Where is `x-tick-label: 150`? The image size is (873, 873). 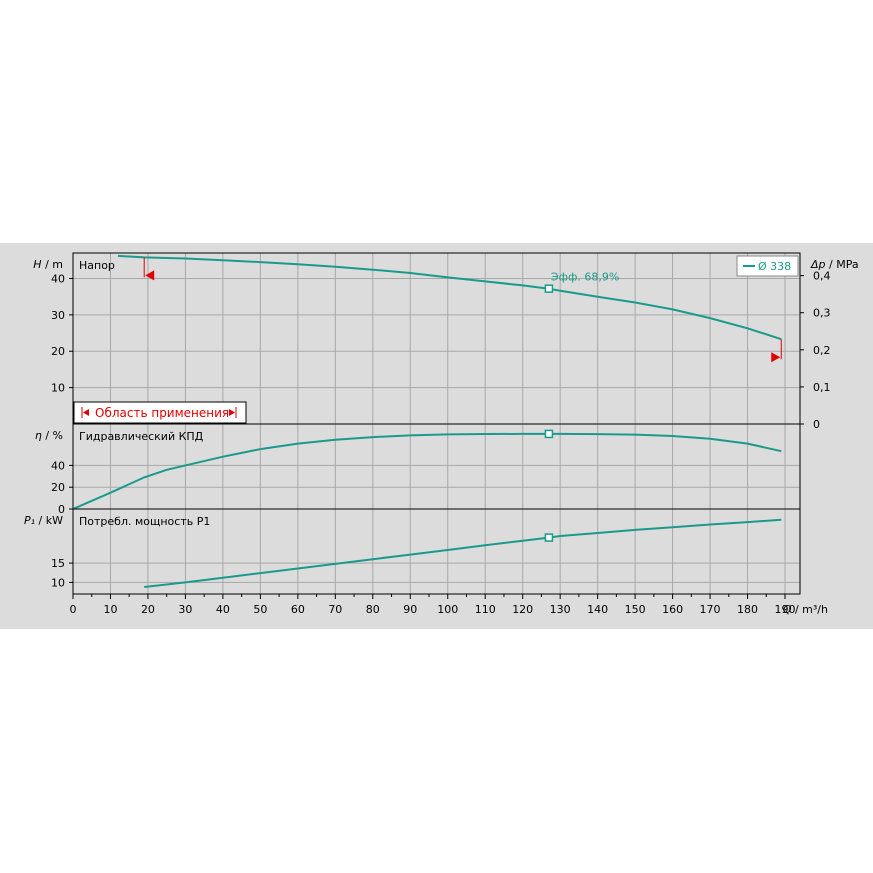 x-tick-label: 150 is located at coordinates (635, 609).